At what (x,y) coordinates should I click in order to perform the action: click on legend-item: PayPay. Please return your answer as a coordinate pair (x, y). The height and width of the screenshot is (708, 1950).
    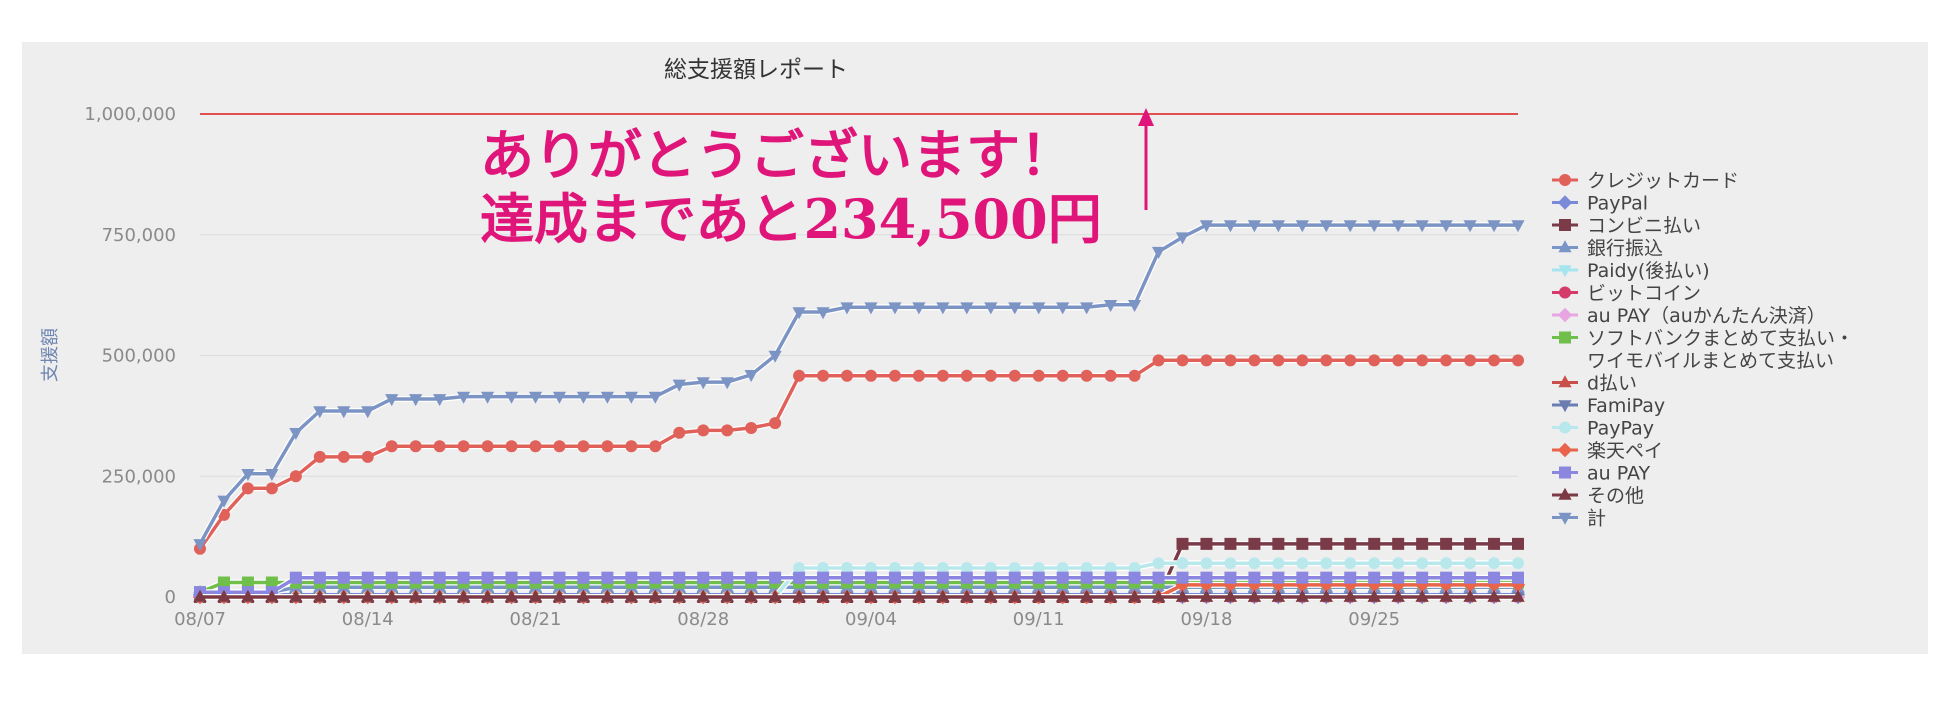
    Looking at the image, I should click on (1603, 429).